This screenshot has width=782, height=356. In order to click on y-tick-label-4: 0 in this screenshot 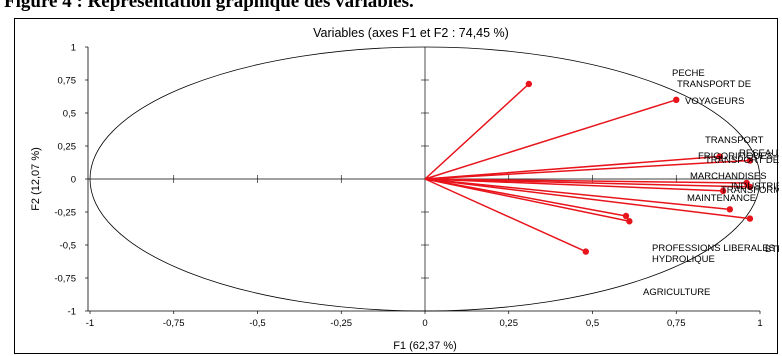, I will do `click(73, 180)`.